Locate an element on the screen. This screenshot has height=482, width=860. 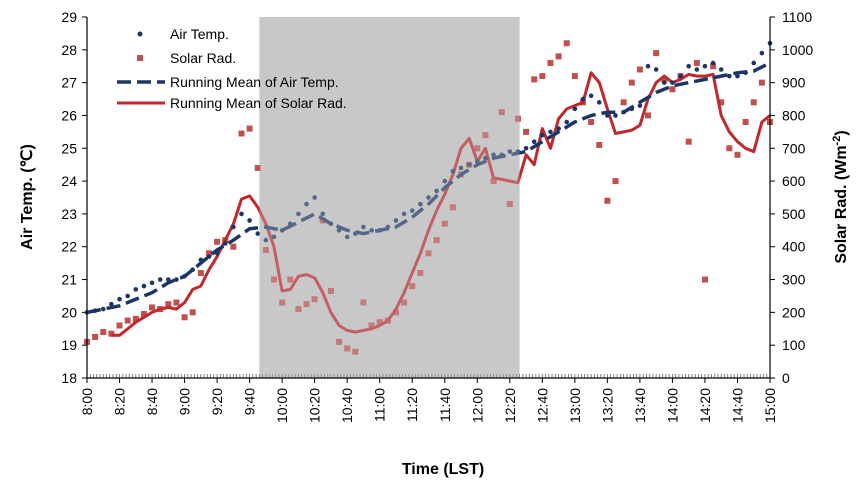
left-tick-label: 29 is located at coordinates (69, 17).